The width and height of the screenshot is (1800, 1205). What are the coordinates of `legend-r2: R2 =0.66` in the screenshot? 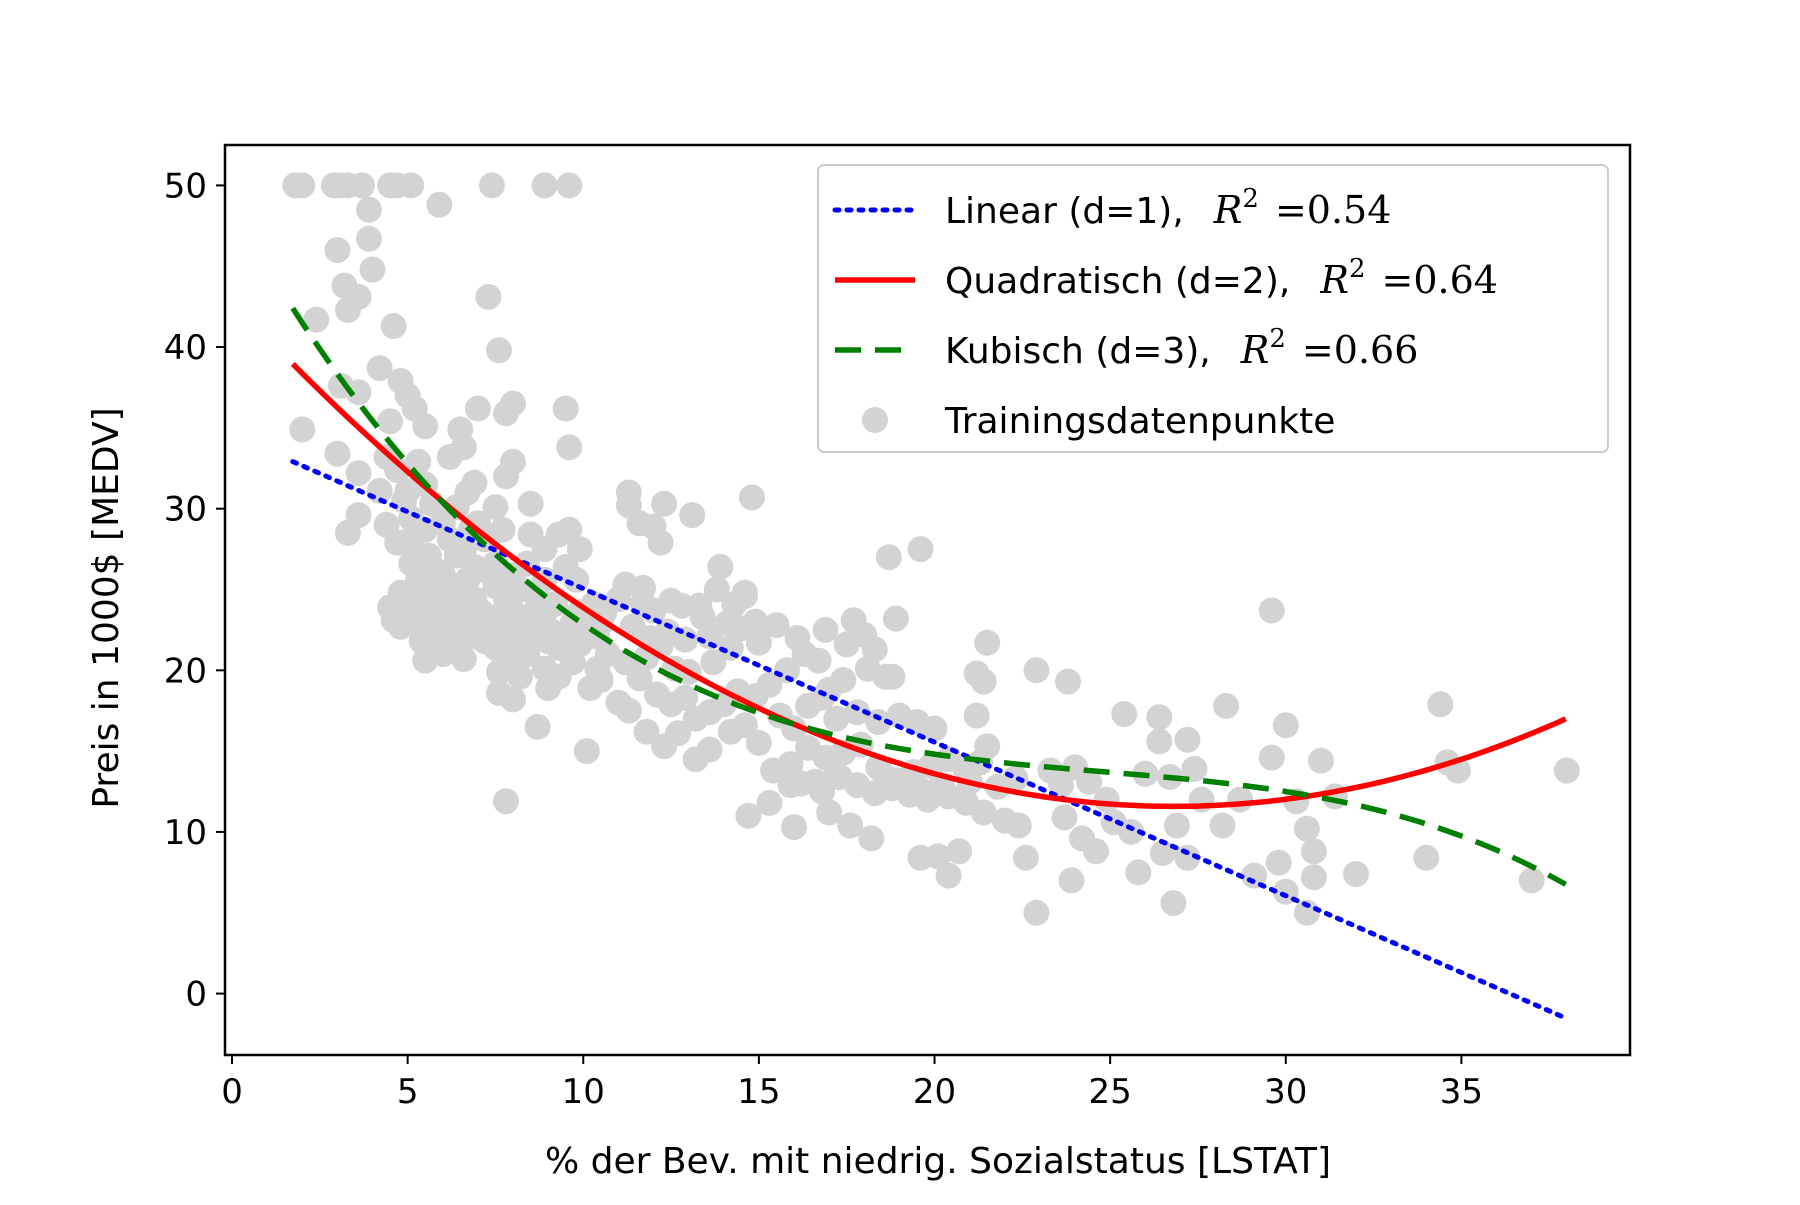 It's located at (1329, 348).